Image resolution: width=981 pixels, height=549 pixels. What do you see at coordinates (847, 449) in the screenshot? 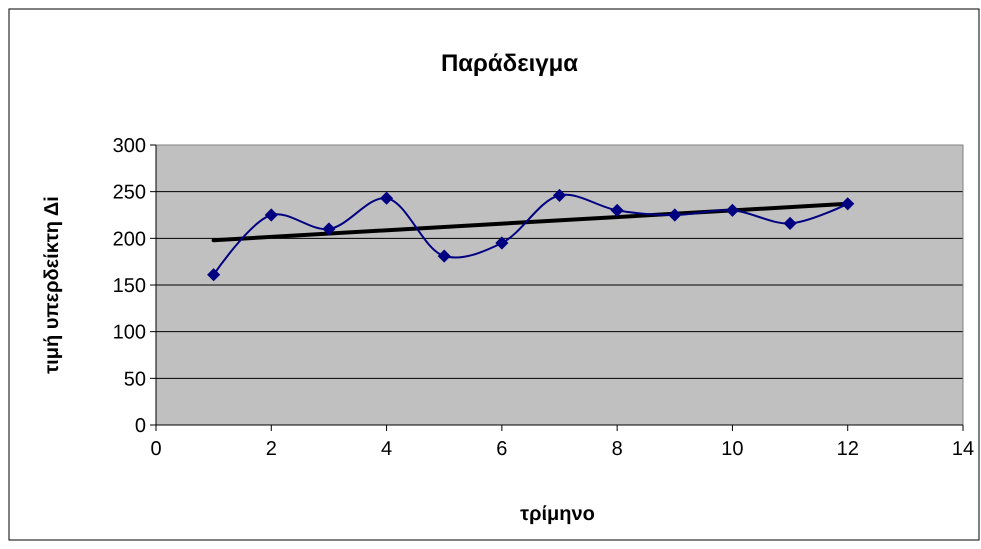
I see `x-tick-label: 12` at bounding box center [847, 449].